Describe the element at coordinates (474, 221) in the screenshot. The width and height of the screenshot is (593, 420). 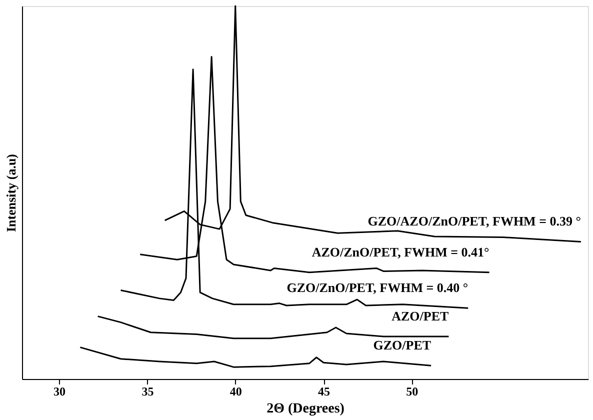
I see `series-label: GZO/AZO/ZnO/PET, FWHM = 0.39 °` at that location.